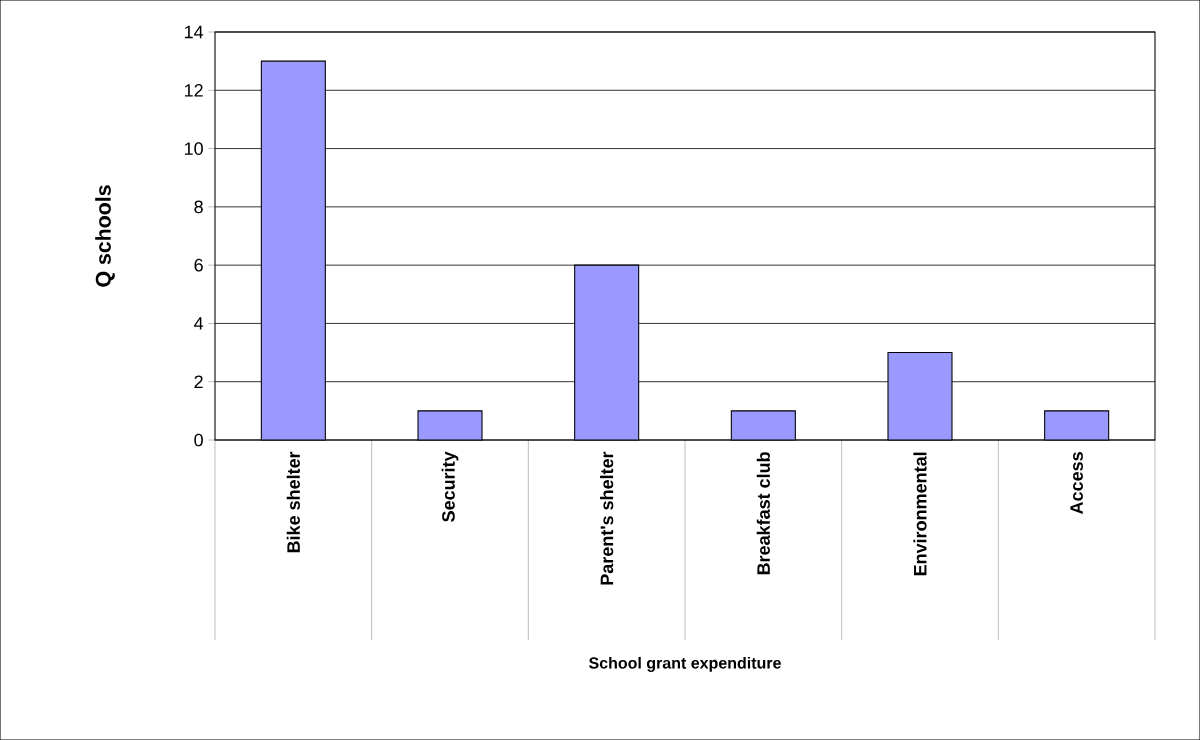  What do you see at coordinates (198, 440) in the screenshot?
I see `y-tick-label: 0` at bounding box center [198, 440].